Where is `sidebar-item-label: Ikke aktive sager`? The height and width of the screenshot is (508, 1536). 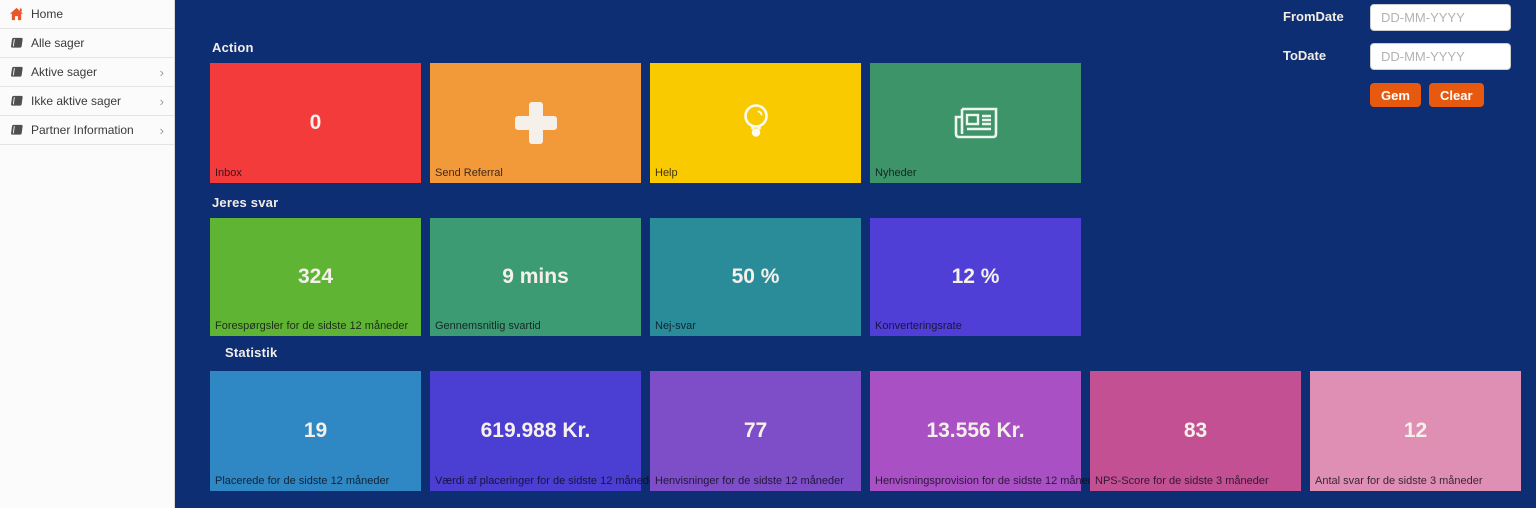
sidebar-item-label: Ikke aktive sager is located at coordinates (76, 101).